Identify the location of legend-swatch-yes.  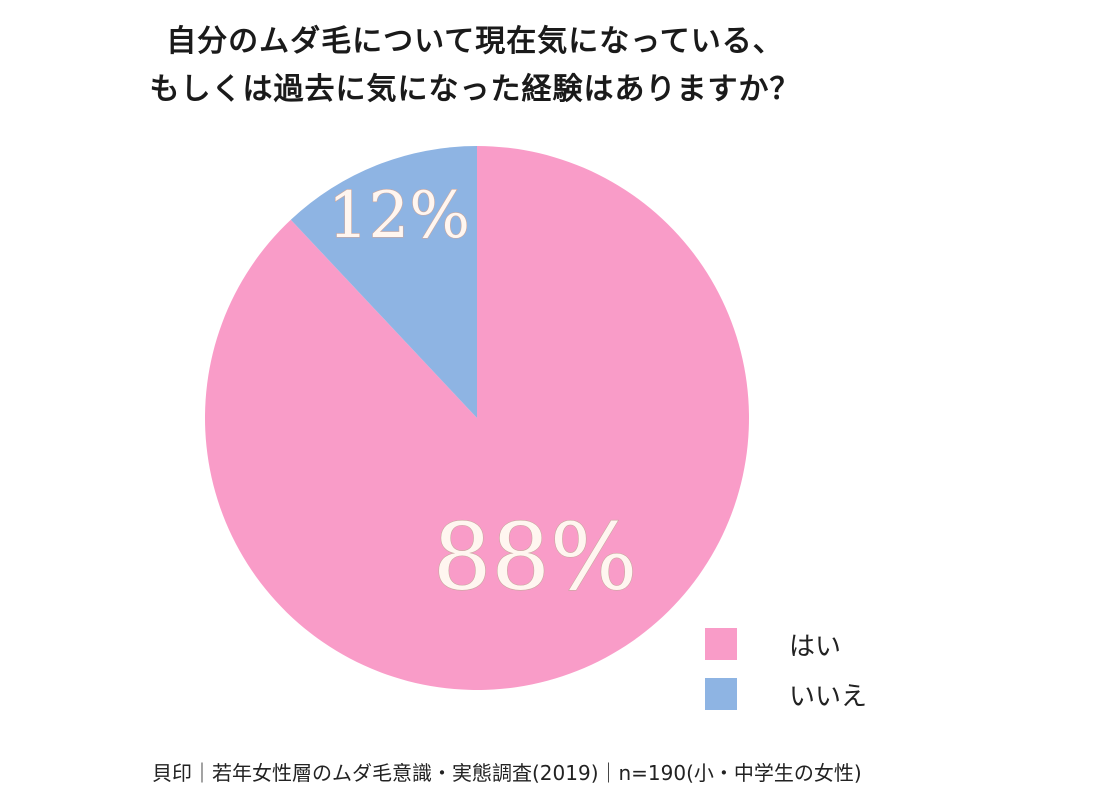
(721, 644).